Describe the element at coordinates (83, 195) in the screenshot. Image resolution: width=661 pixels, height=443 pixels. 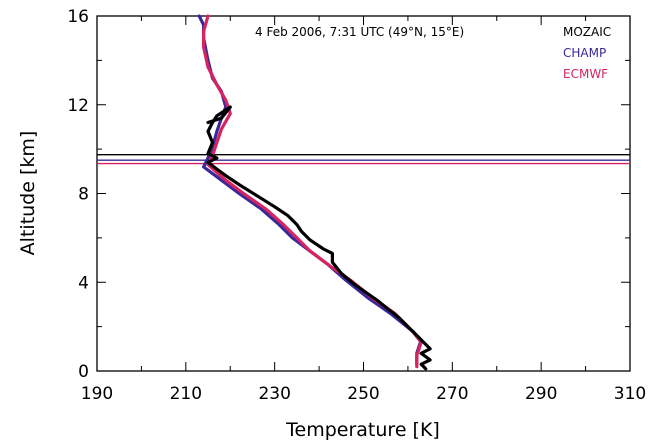
I see `y-tick-label: 8` at that location.